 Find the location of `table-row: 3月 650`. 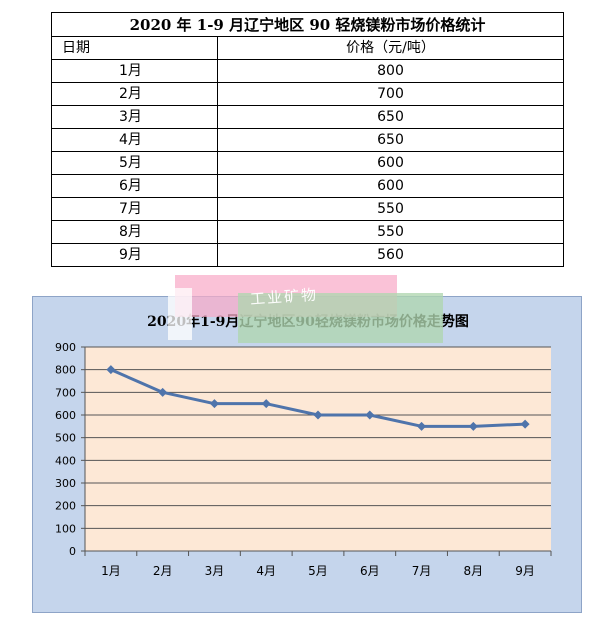

table-row: 3月 650 is located at coordinates (307, 117).